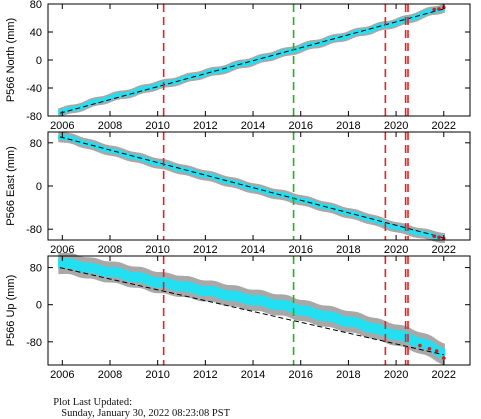 The width and height of the screenshot is (481, 419). What do you see at coordinates (34, 89) in the screenshot?
I see `y-tick-label: -40` at bounding box center [34, 89].